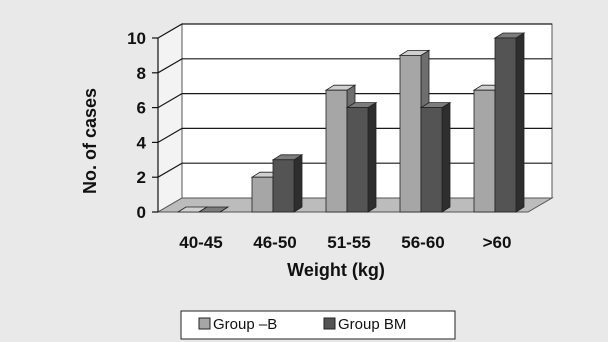  Describe the element at coordinates (136, 38) in the screenshot. I see `y-tick-label-10: 10` at that location.